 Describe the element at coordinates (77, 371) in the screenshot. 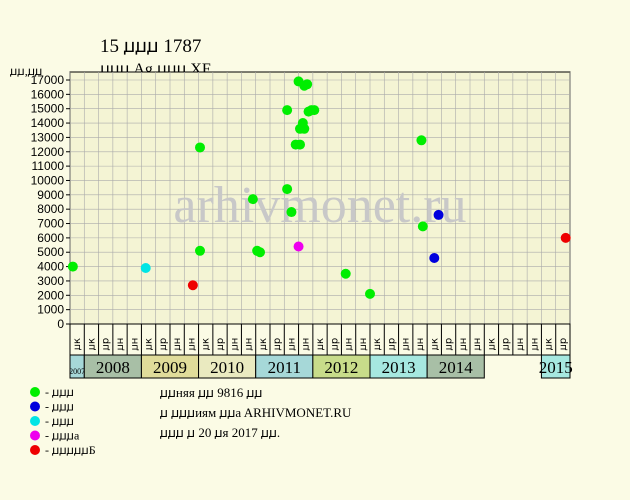

I see `year-label: 2007` at that location.